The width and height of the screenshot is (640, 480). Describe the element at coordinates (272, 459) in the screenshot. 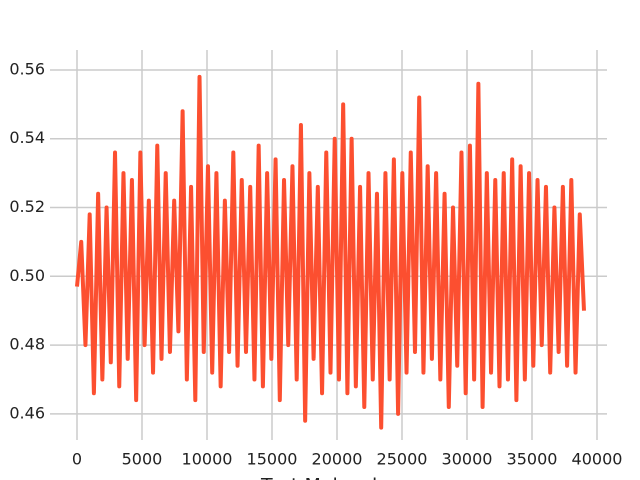

I see `x-tick-label: 15000` at that location.